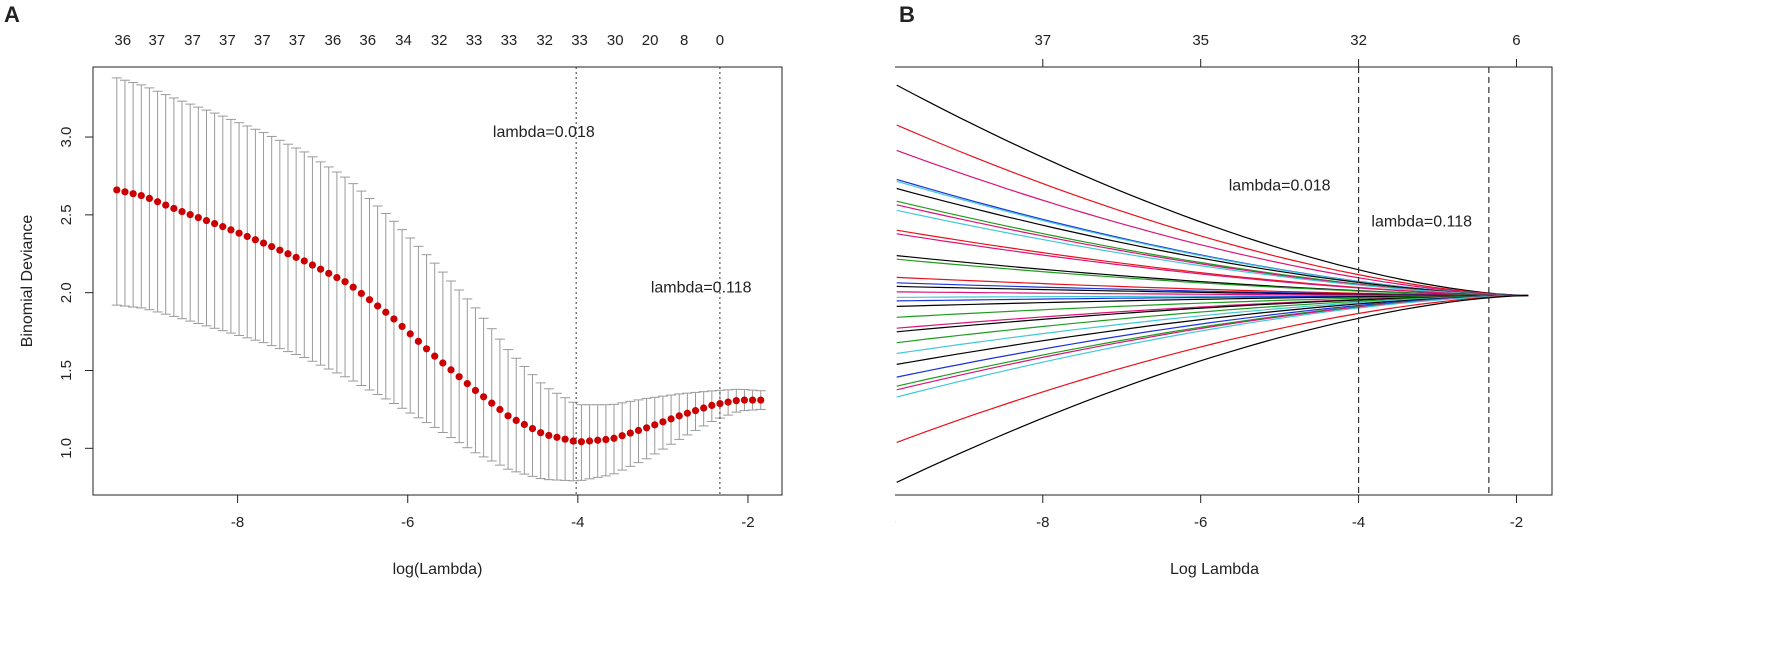 The height and width of the screenshot is (659, 1791). What do you see at coordinates (27, 281) in the screenshot?
I see `y-axis-title: Binomial Deviance` at bounding box center [27, 281].